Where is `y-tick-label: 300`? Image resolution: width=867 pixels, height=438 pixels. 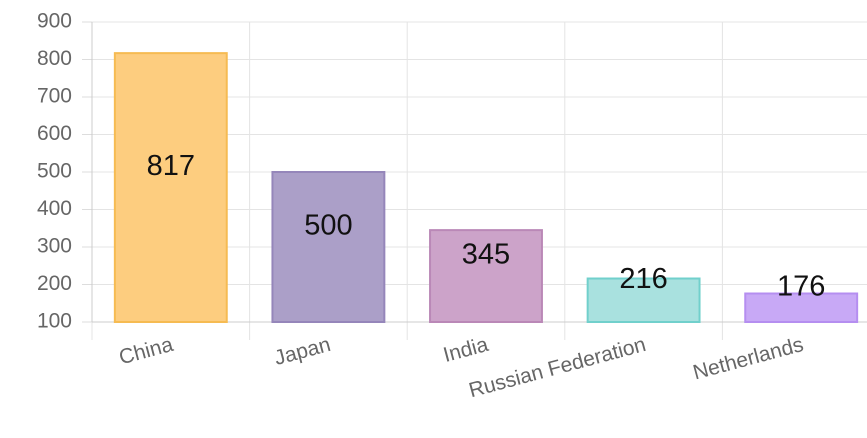
y-tick-label: 300 is located at coordinates (54, 246).